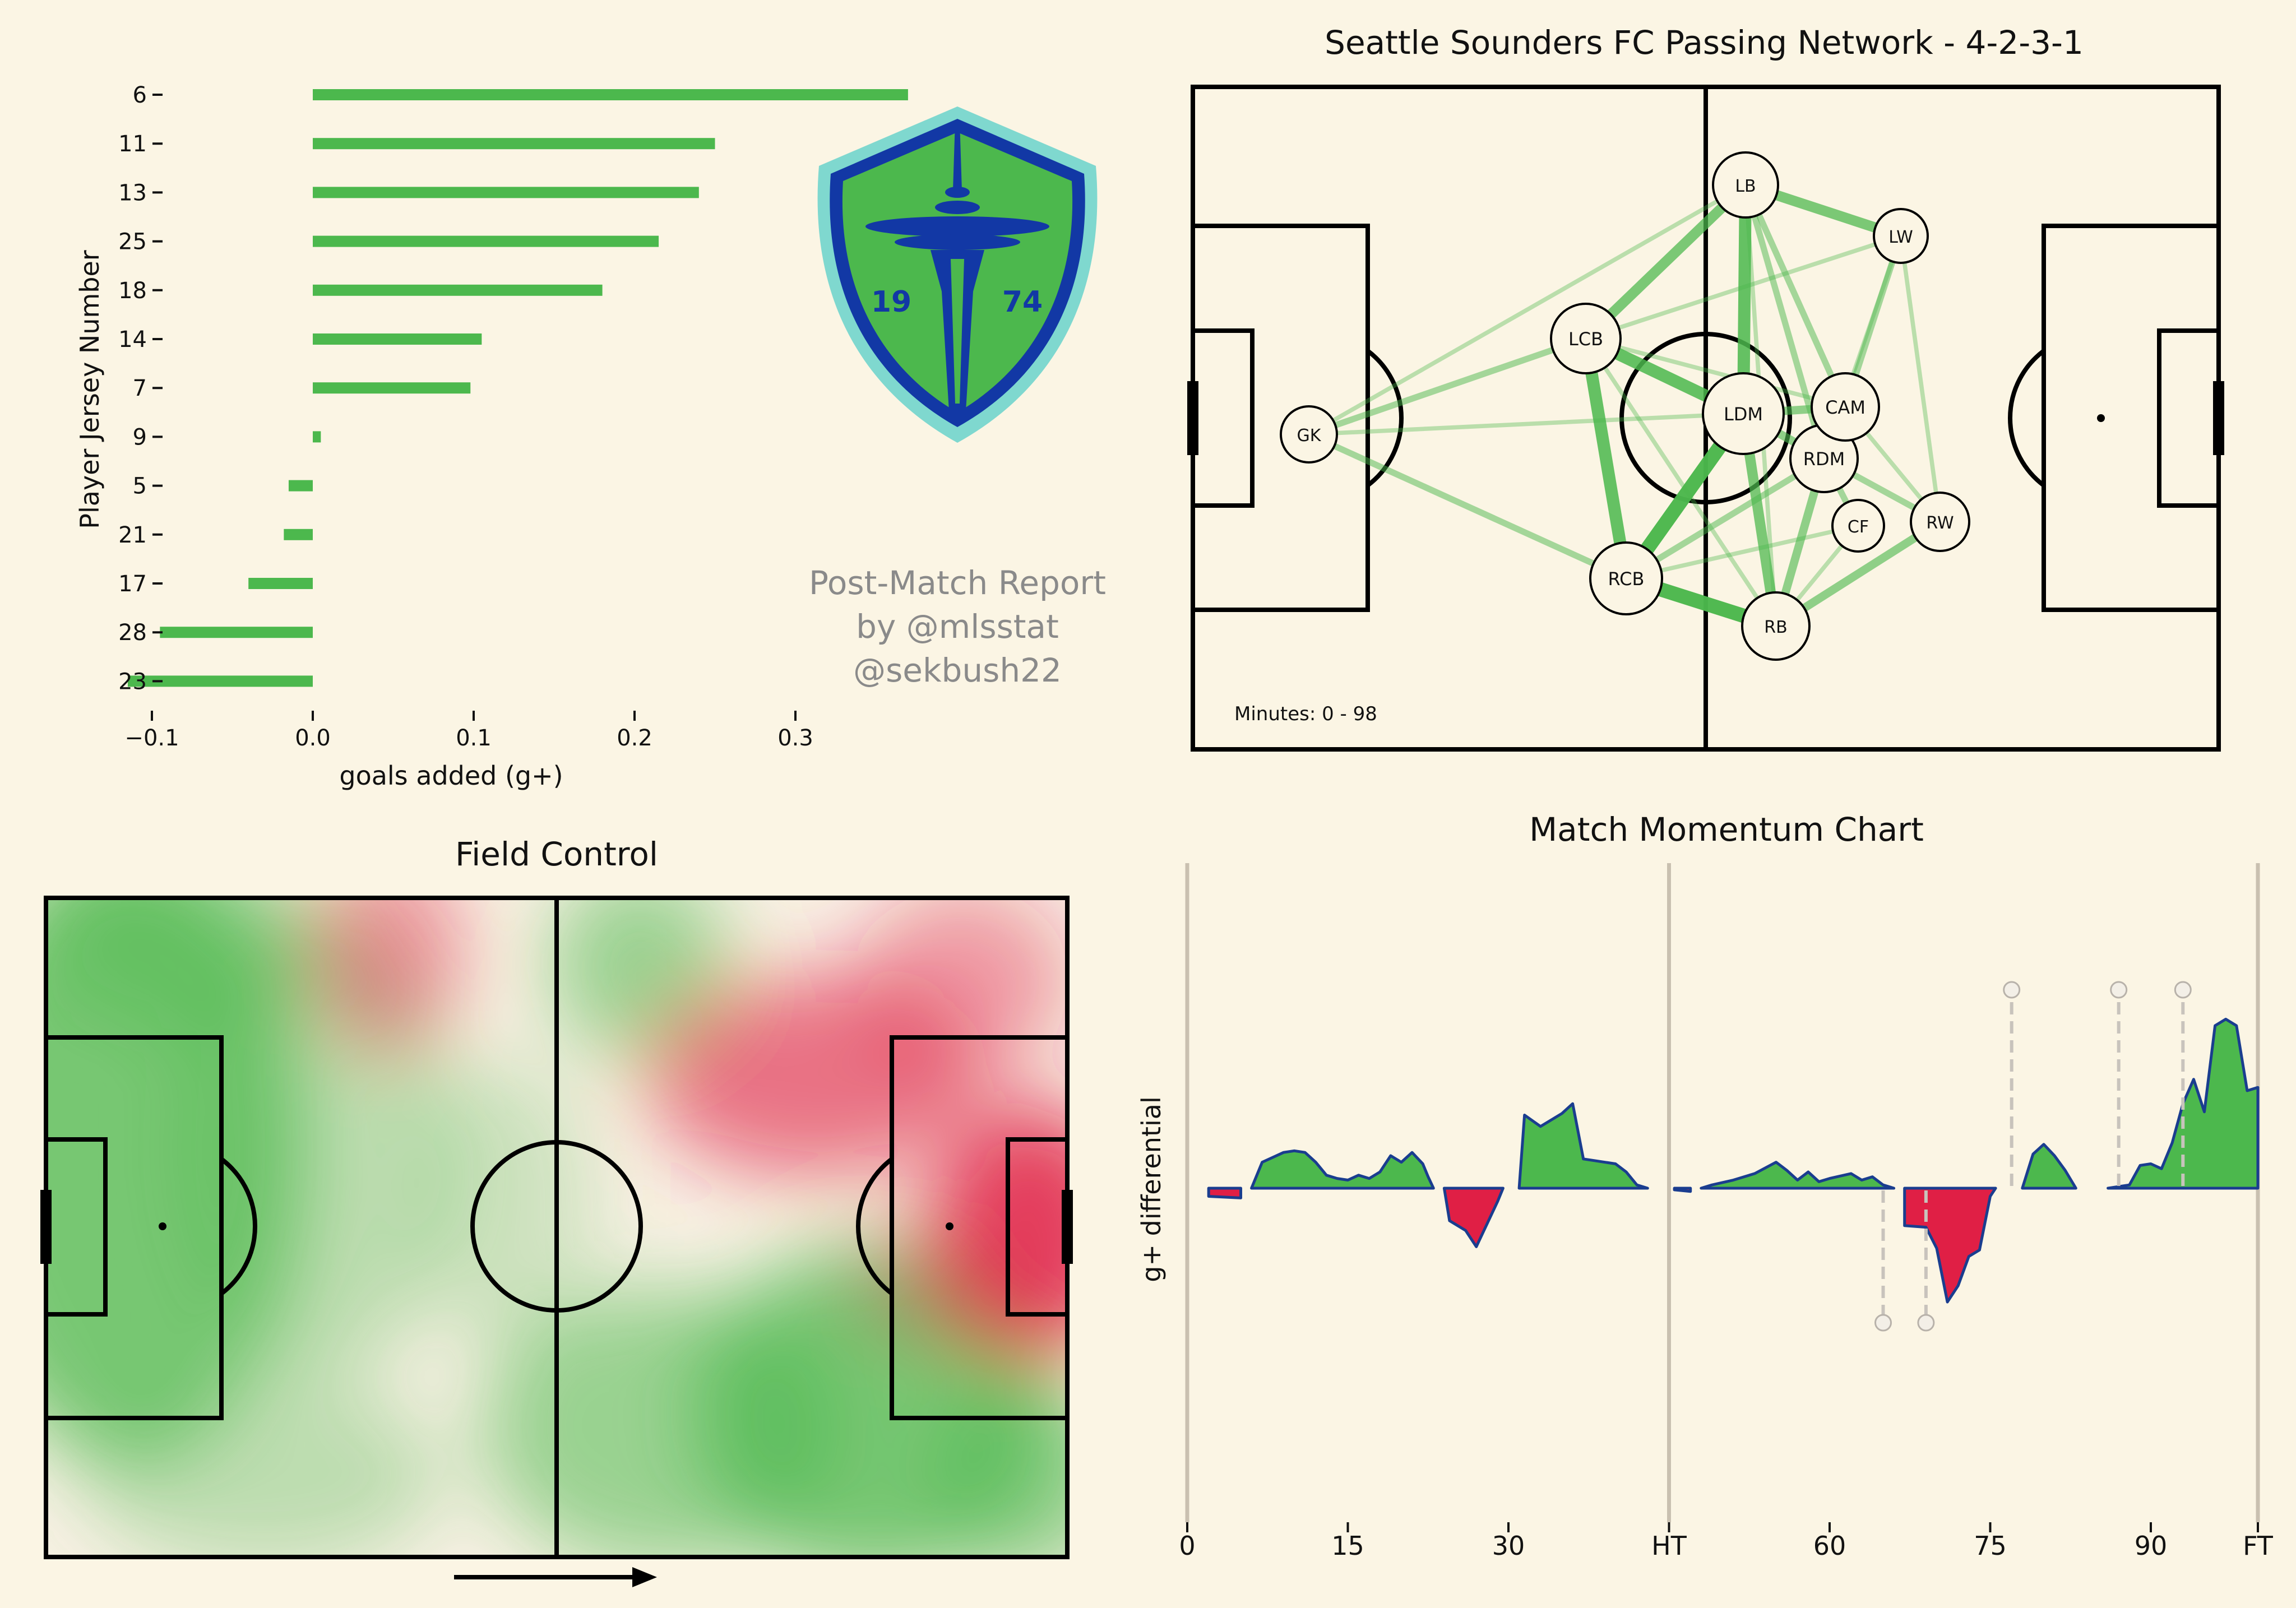 The height and width of the screenshot is (1608, 2296). I want to click on player-label-rcb: RCB, so click(1627, 579).